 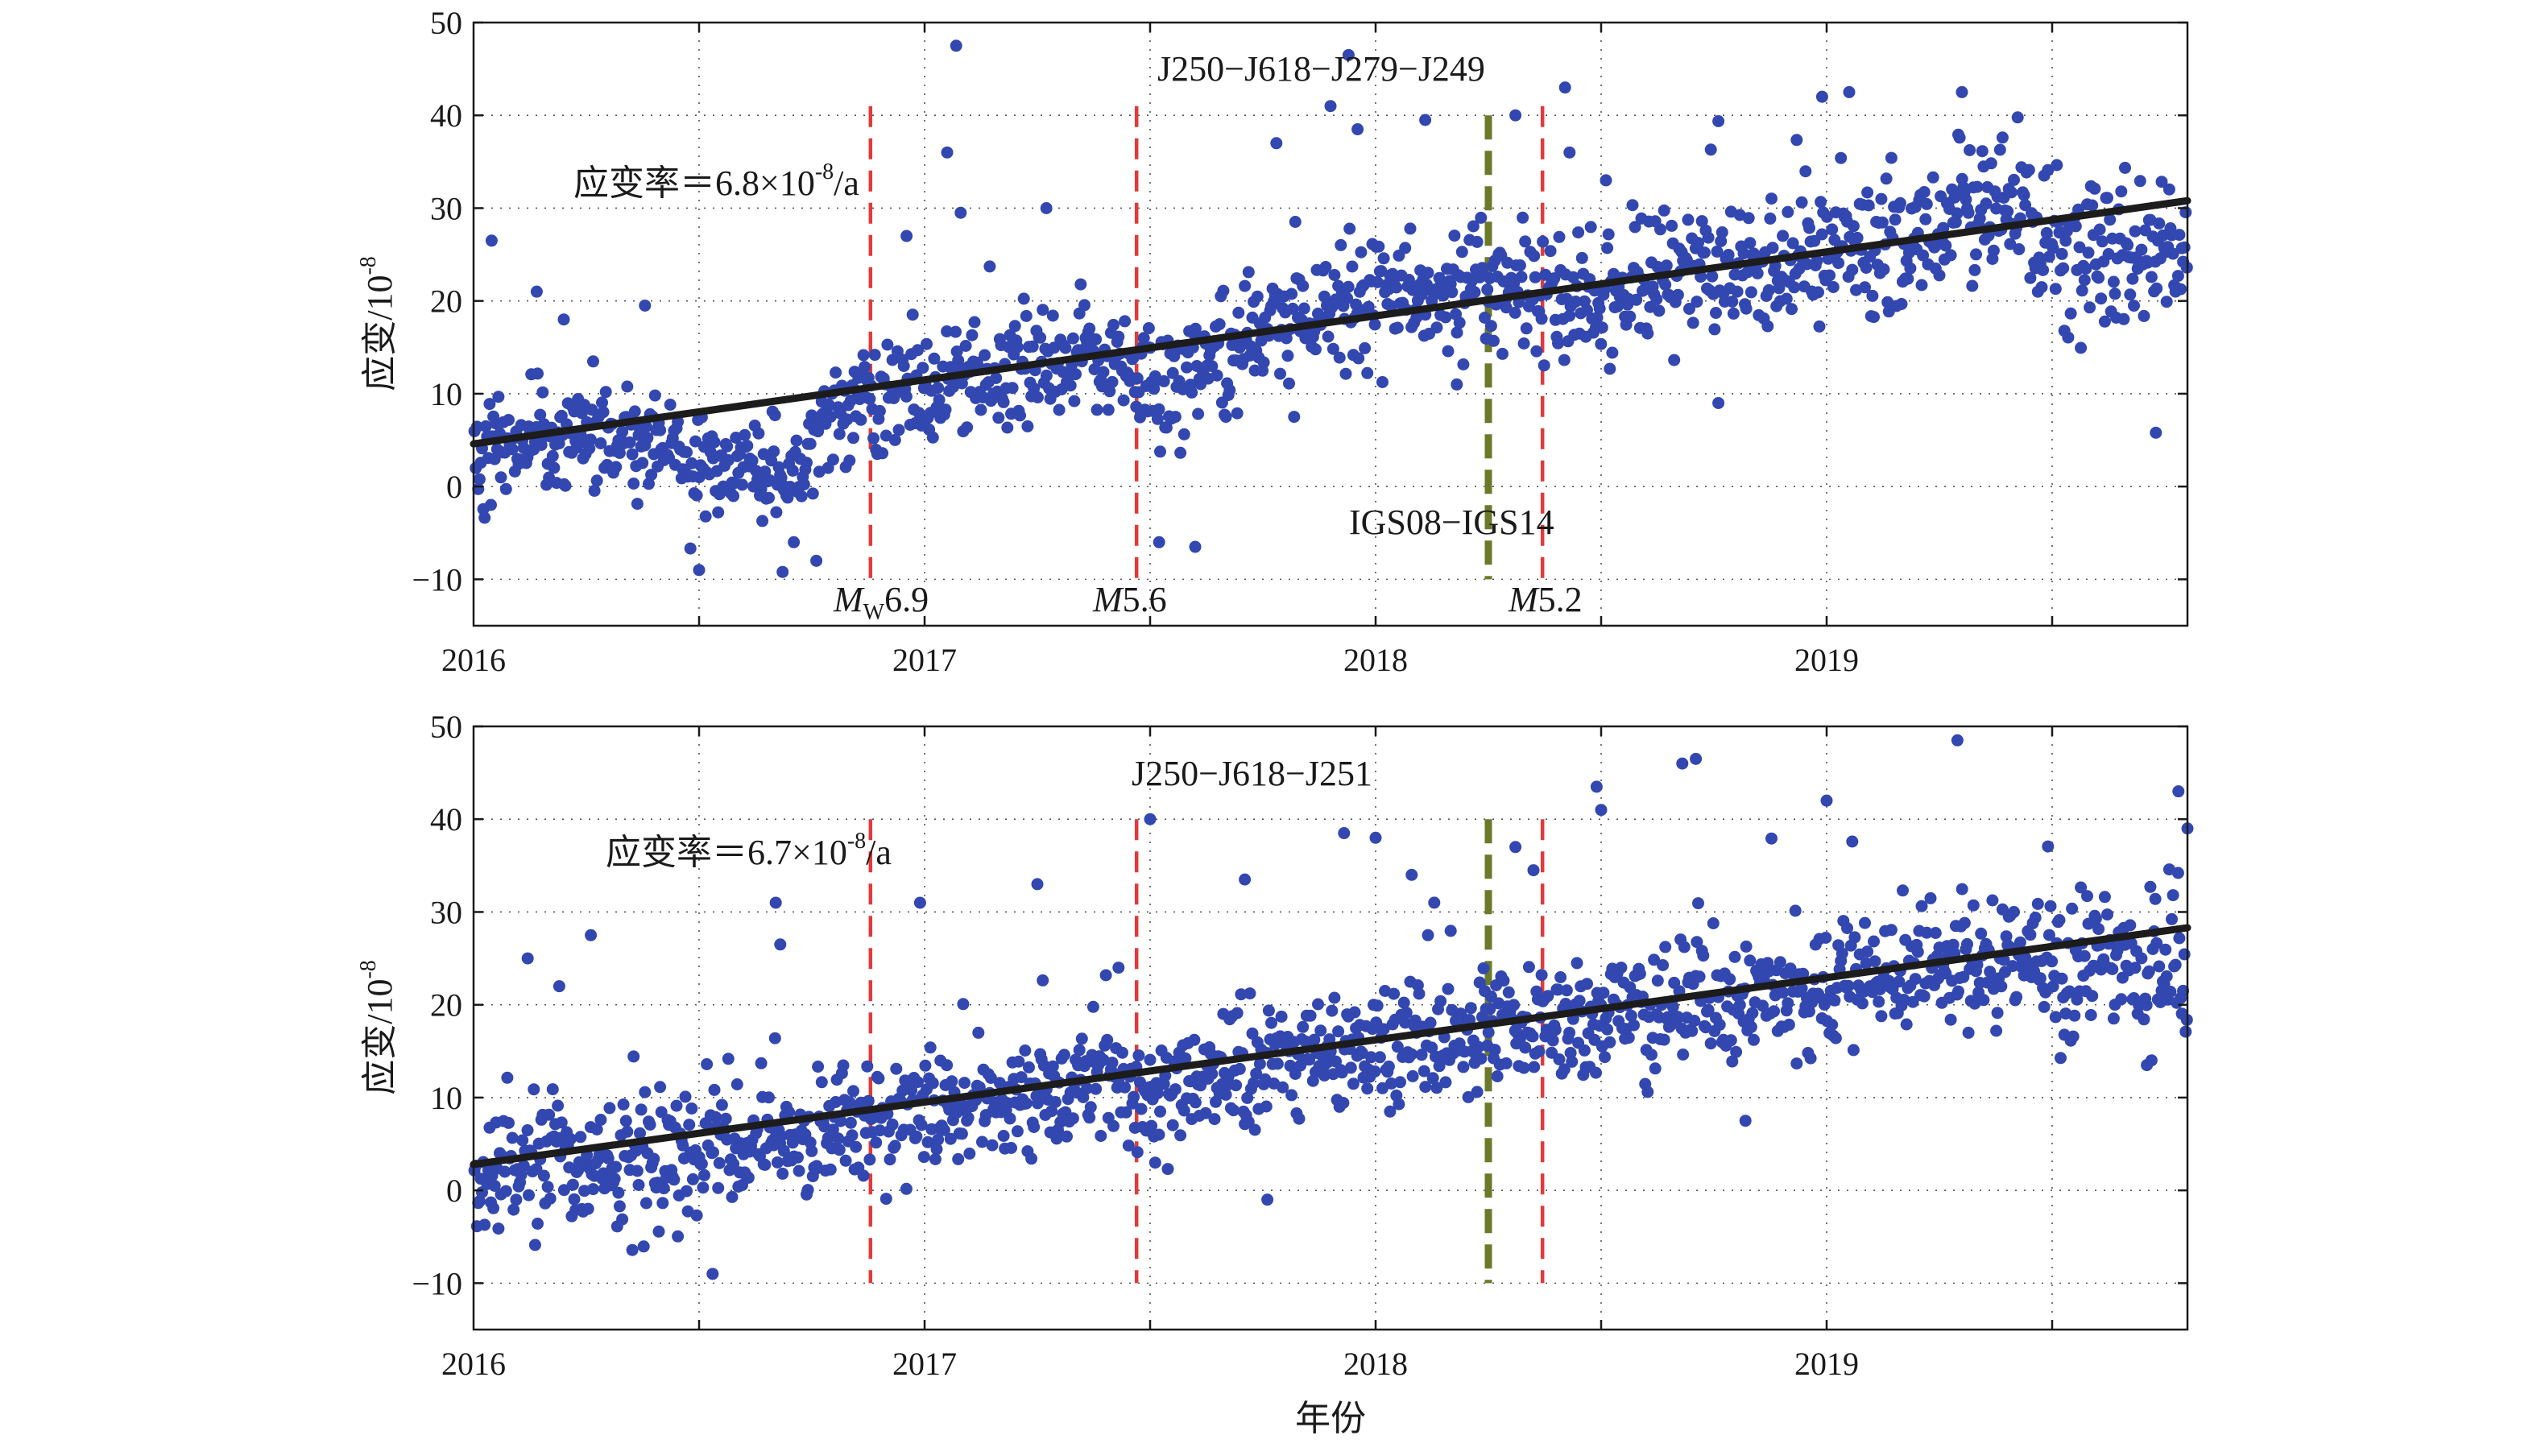 What do you see at coordinates (925, 1364) in the screenshot?
I see `bottom-x-tick-label: 2017` at bounding box center [925, 1364].